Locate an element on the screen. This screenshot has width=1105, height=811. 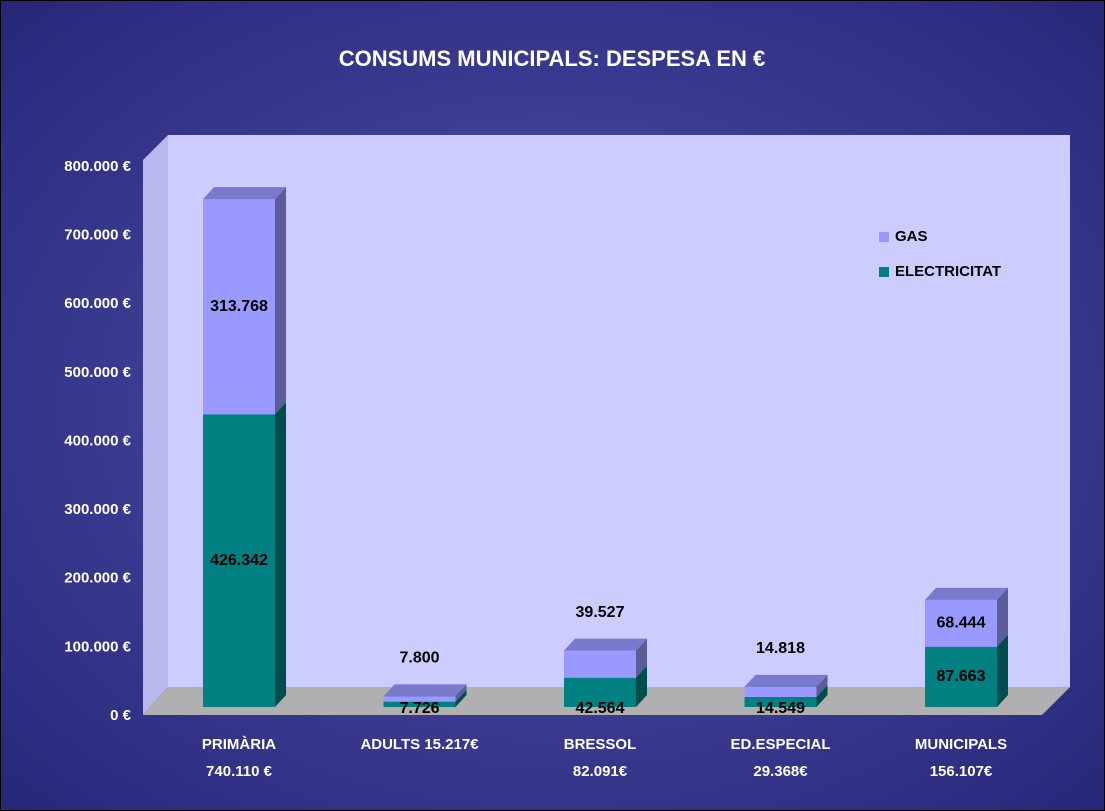
y-tick-label: 500.000 € is located at coordinates (97, 372).